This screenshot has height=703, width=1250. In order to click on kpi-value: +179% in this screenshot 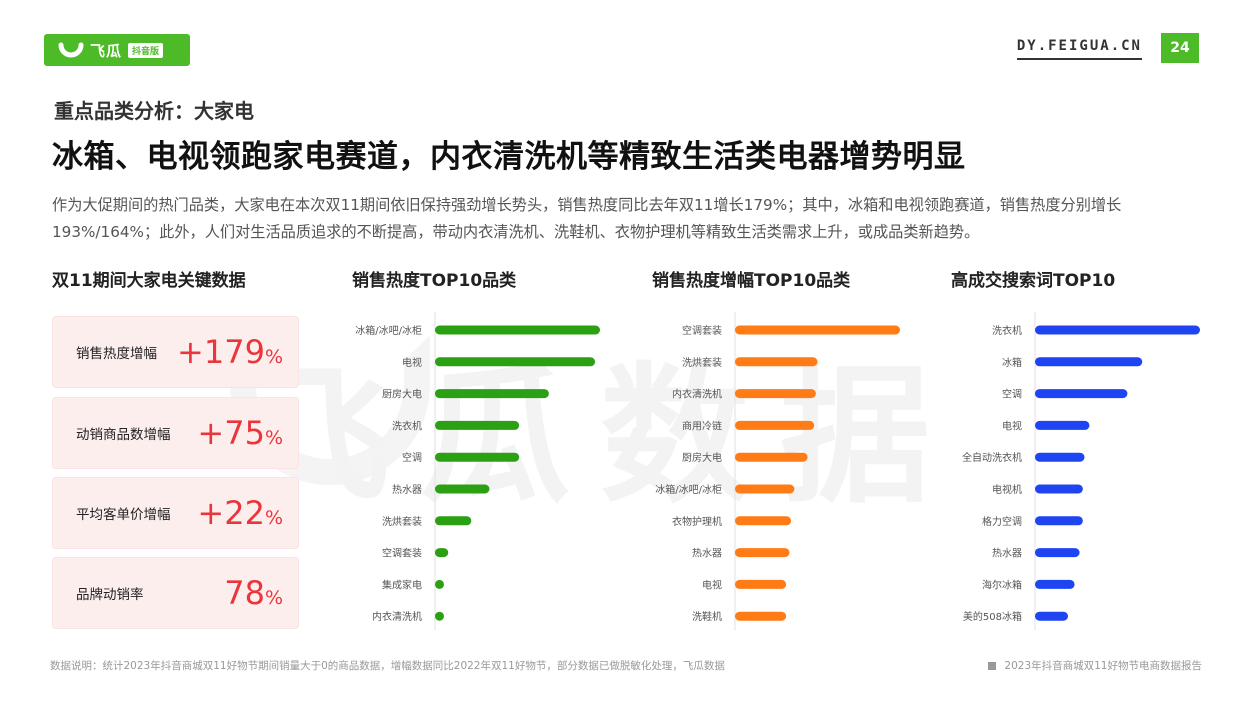, I will do `click(230, 352)`.